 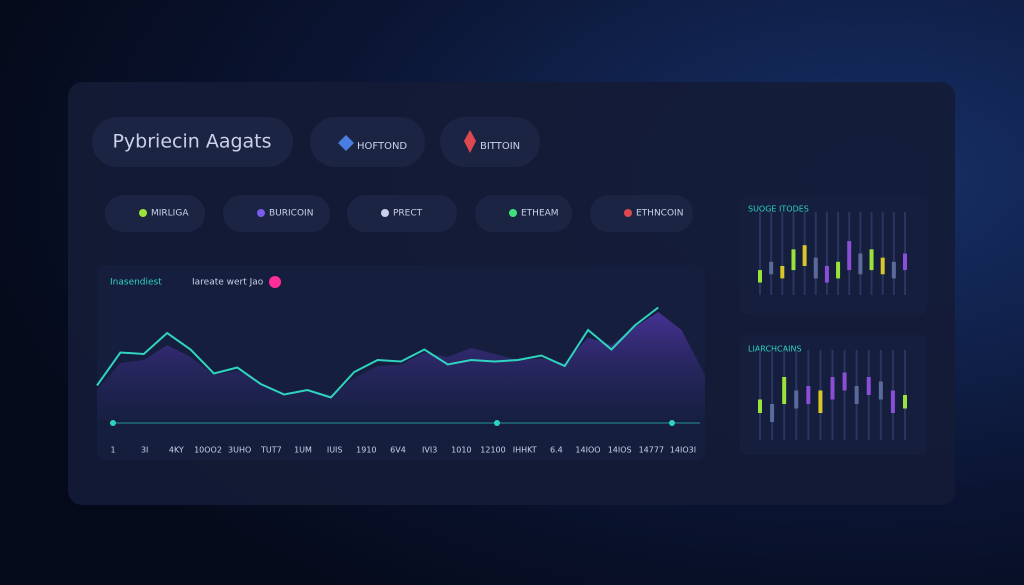 What do you see at coordinates (208, 450) in the screenshot?
I see `x-tick-label: 10OO2` at bounding box center [208, 450].